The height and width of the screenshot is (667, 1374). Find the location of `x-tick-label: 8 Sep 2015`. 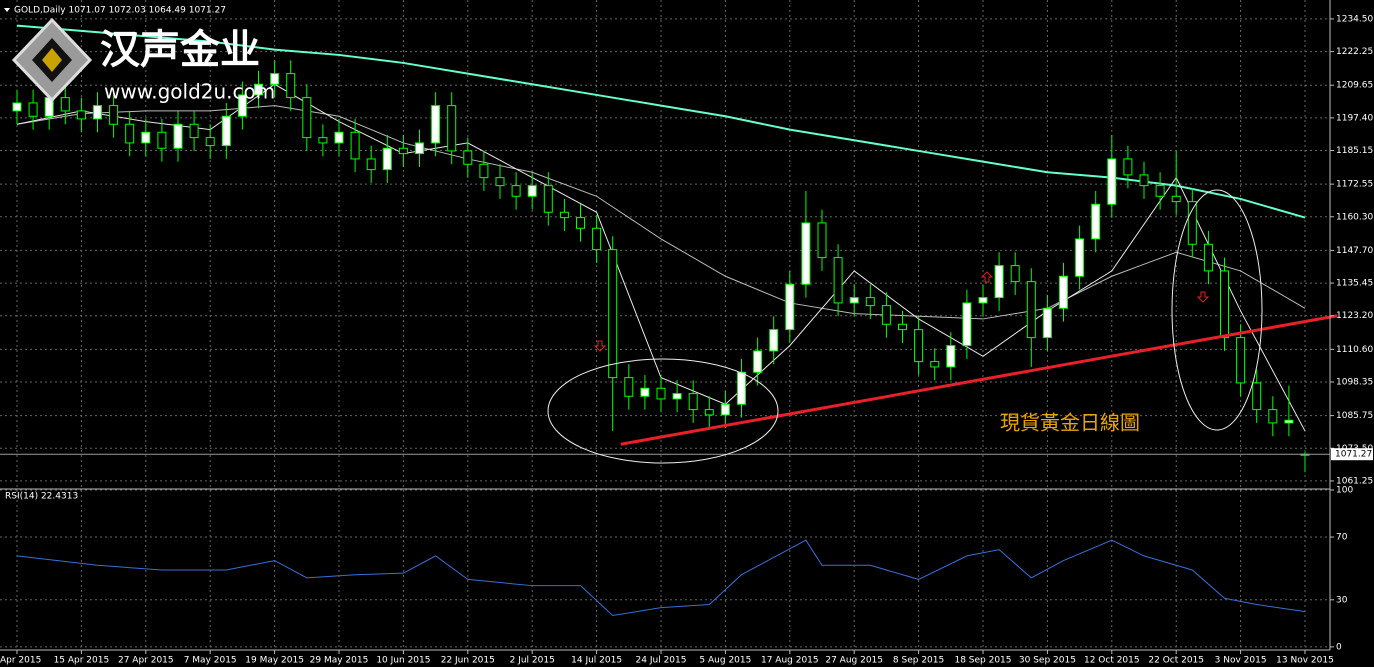

x-tick-label: 8 Sep 2015 is located at coordinates (918, 661).